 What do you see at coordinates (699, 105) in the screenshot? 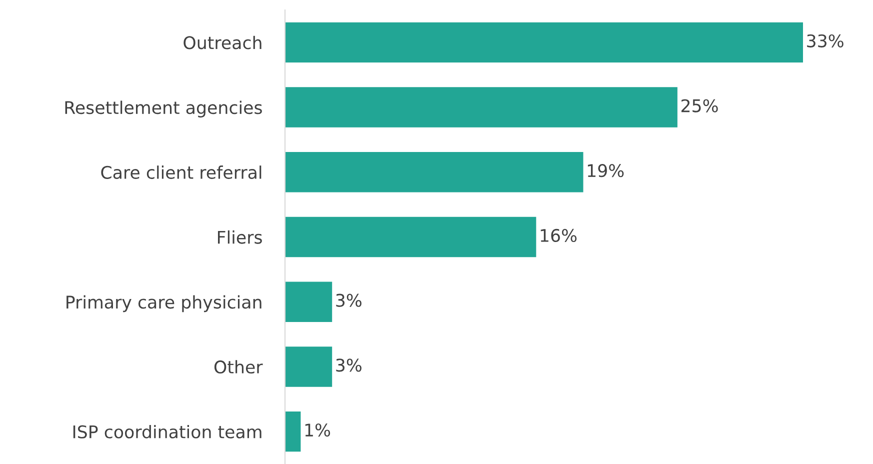
I see `data-label: 25%` at bounding box center [699, 105].